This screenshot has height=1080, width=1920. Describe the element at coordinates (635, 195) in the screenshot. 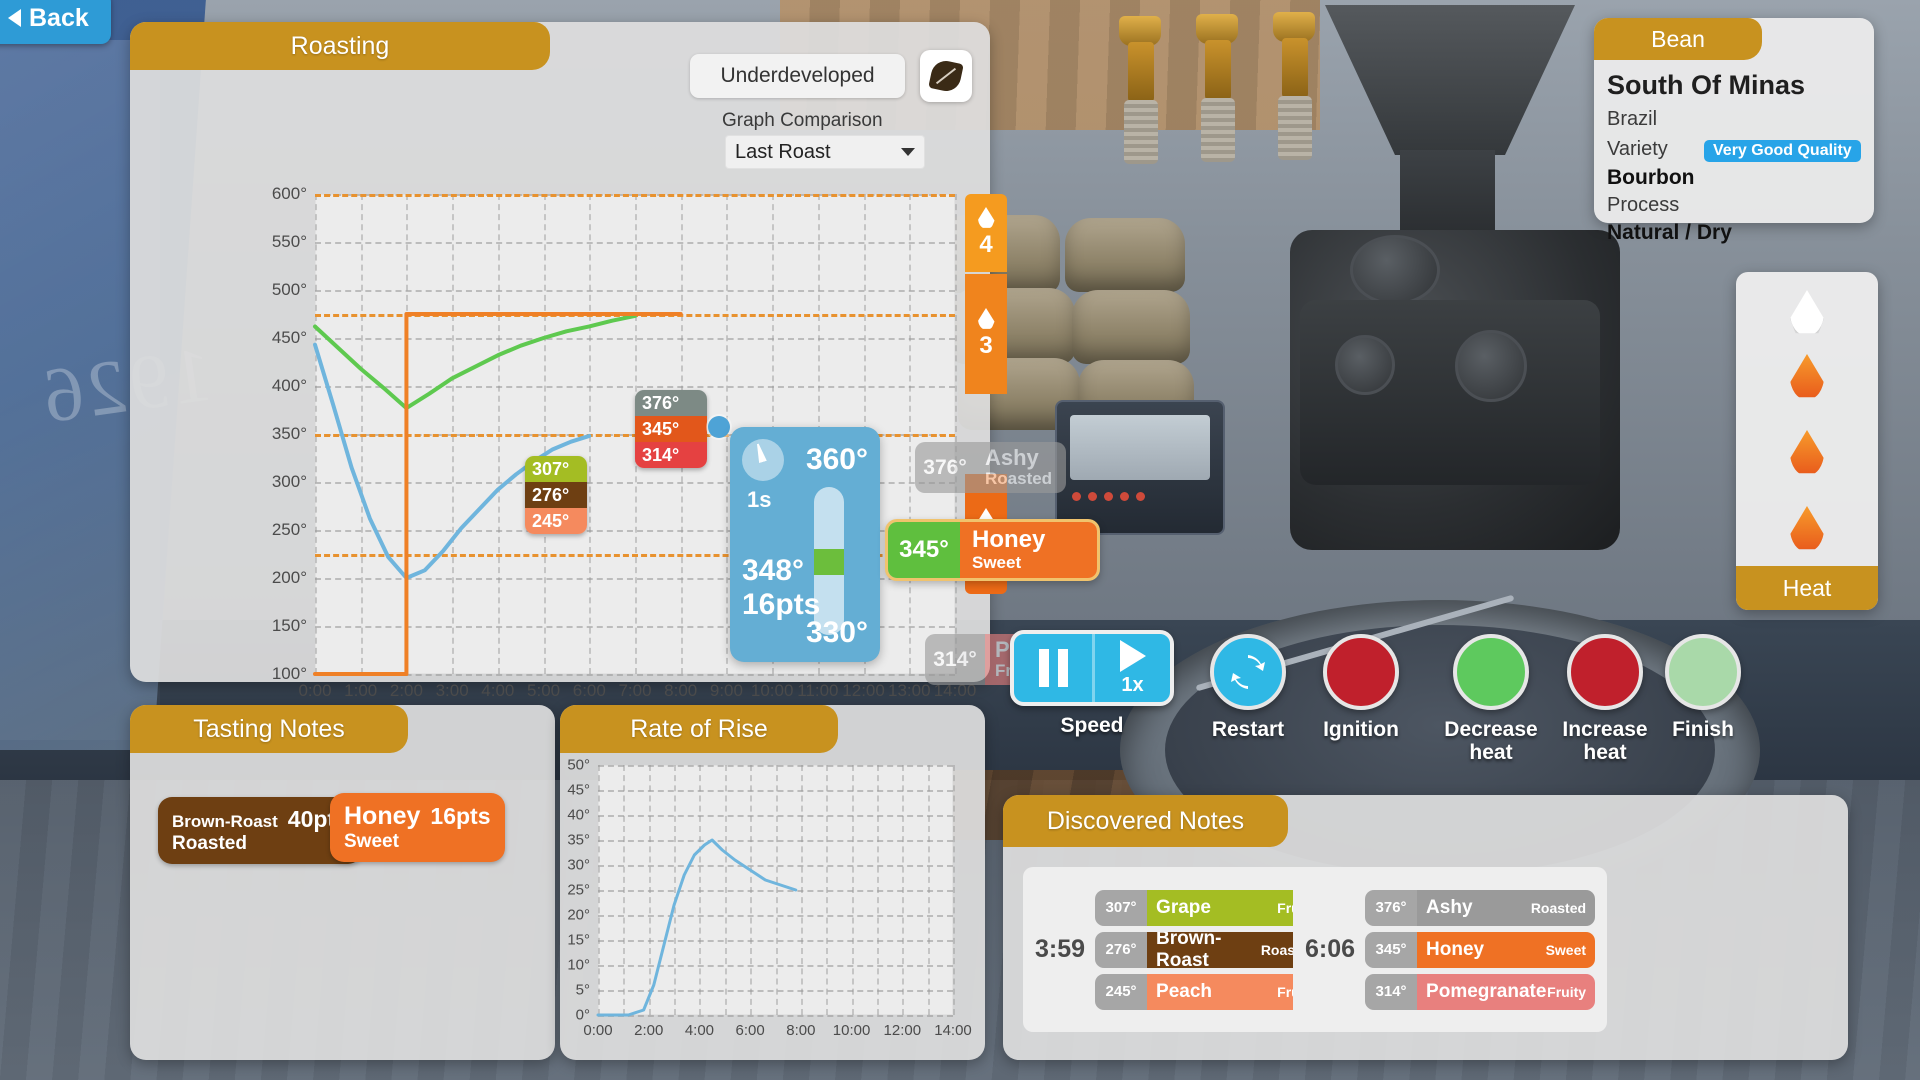

I see `chart-limit-line` at that location.